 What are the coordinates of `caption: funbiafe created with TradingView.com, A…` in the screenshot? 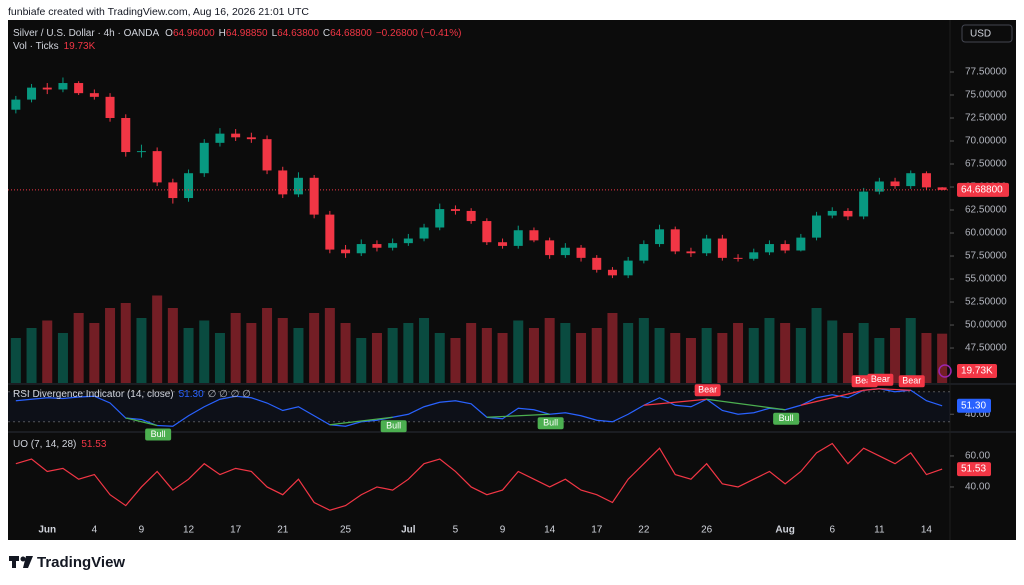 It's located at (158, 12).